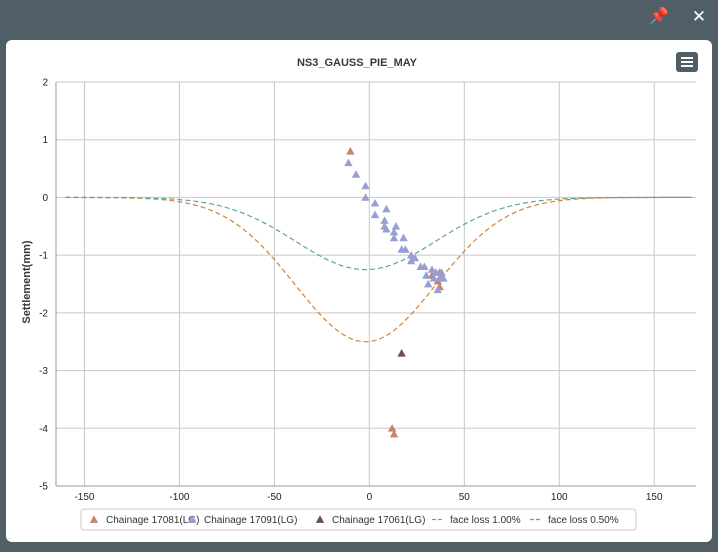  I want to click on x-tick-label: 0, so click(370, 497).